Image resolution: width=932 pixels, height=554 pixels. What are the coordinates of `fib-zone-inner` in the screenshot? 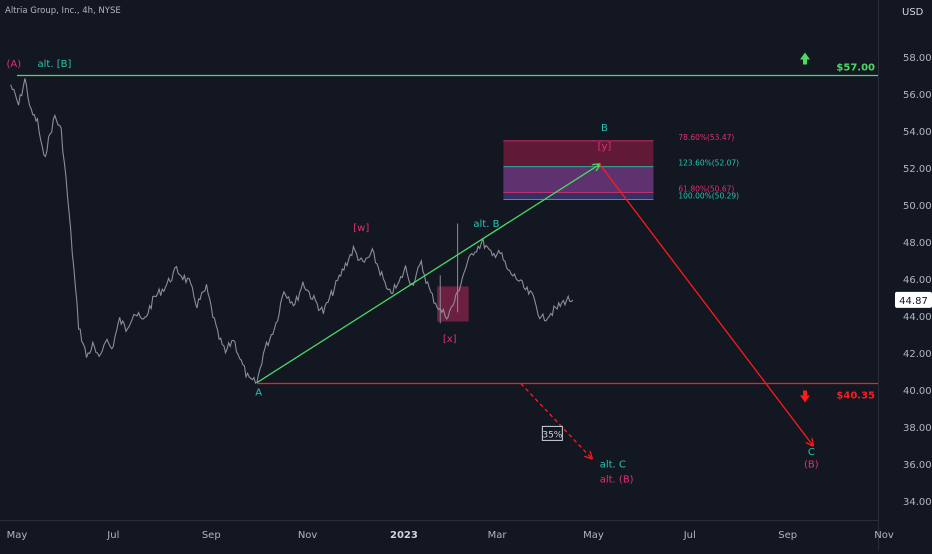 It's located at (578, 183).